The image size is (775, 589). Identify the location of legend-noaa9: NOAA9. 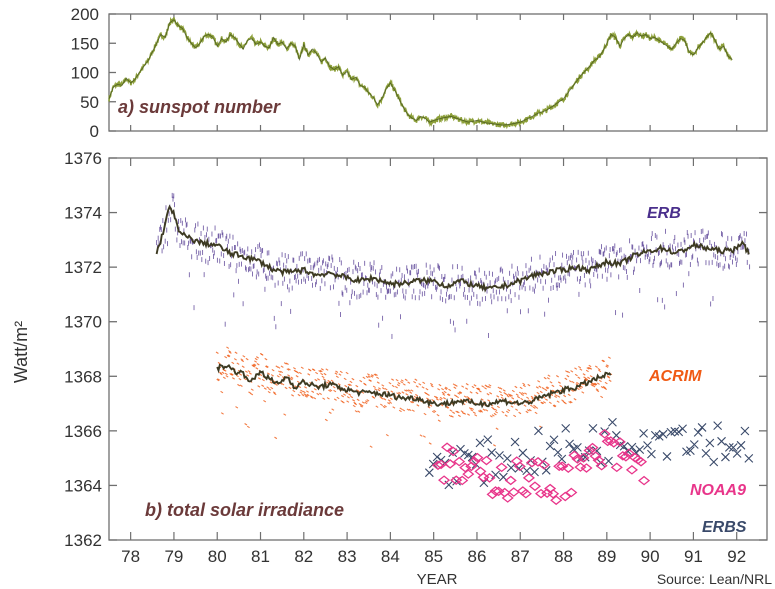
(718, 490).